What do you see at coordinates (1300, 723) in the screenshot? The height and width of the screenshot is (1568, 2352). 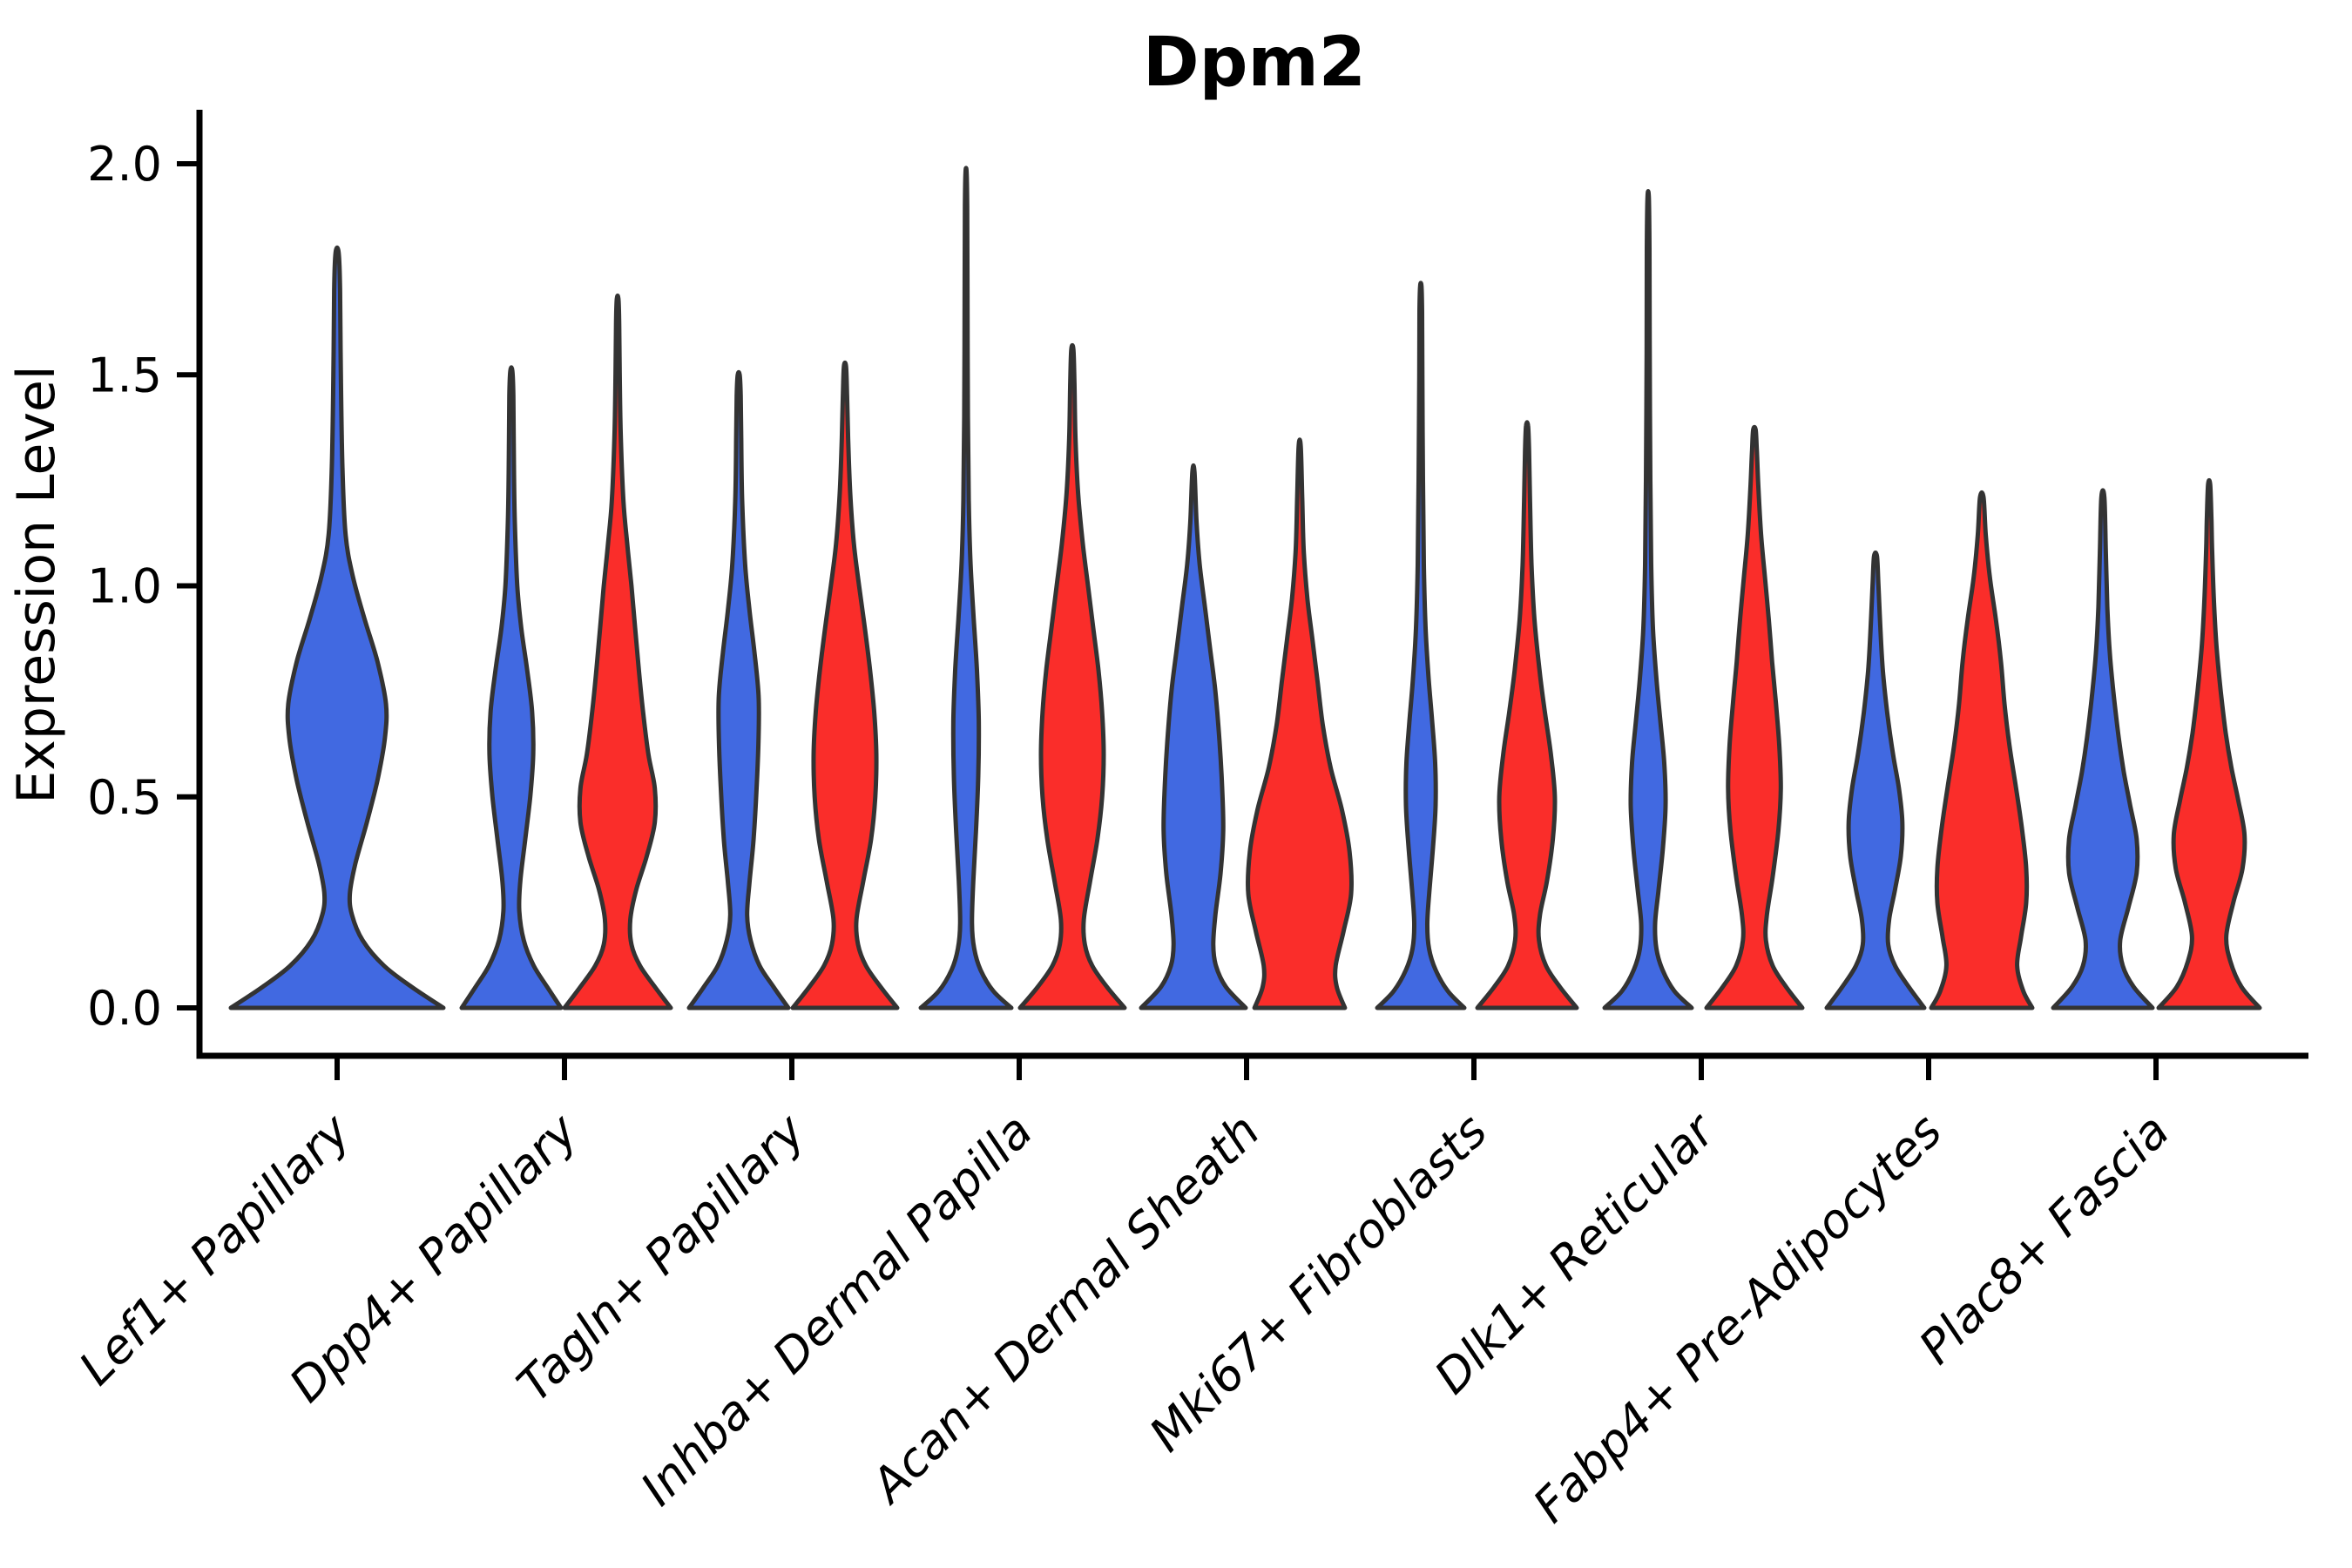 I see `violin-4-red` at bounding box center [1300, 723].